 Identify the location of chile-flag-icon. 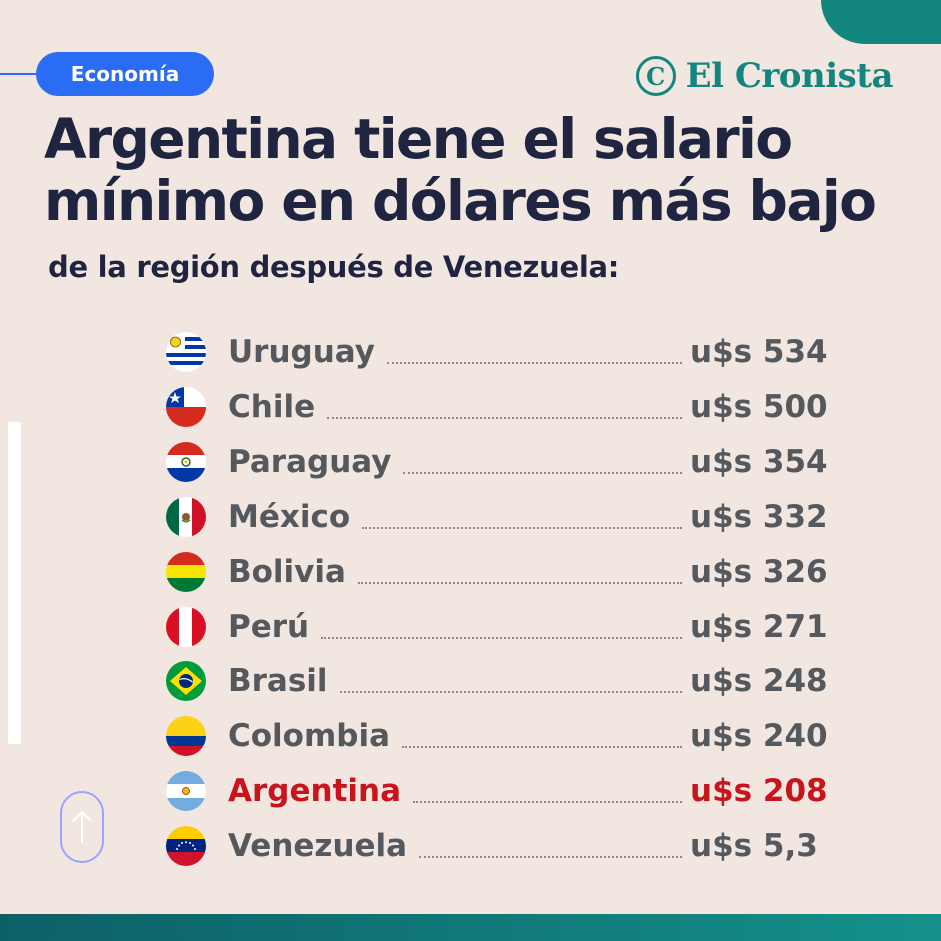
(186, 406).